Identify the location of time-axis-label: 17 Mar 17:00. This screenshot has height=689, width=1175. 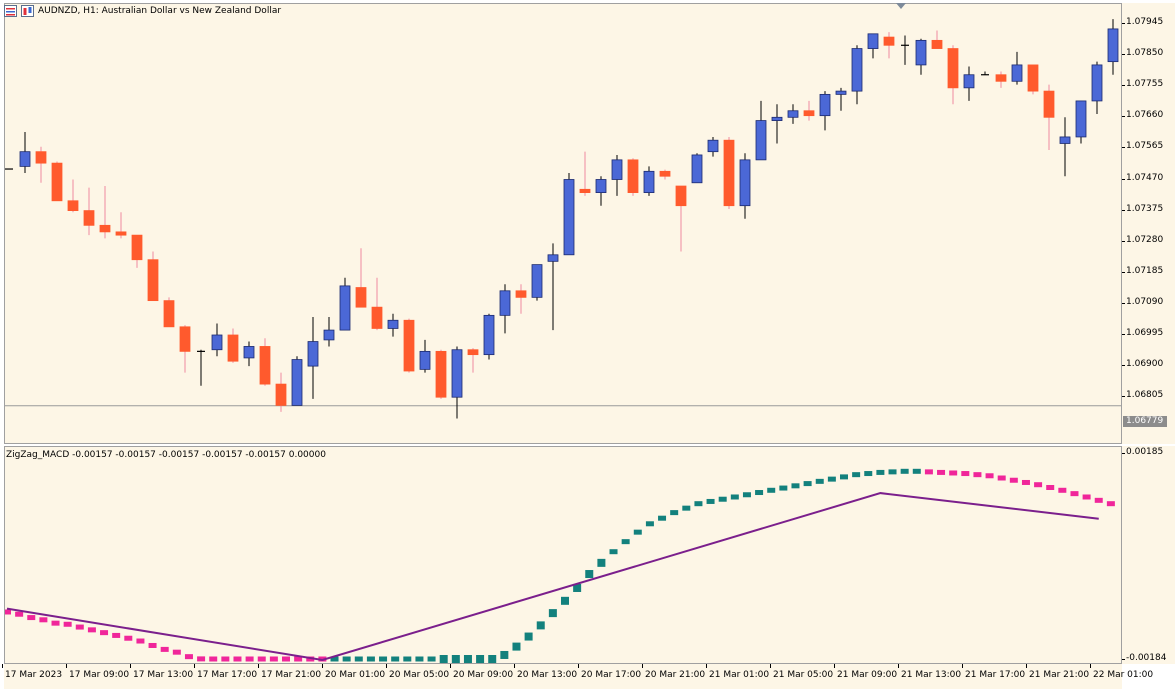
(225, 672).